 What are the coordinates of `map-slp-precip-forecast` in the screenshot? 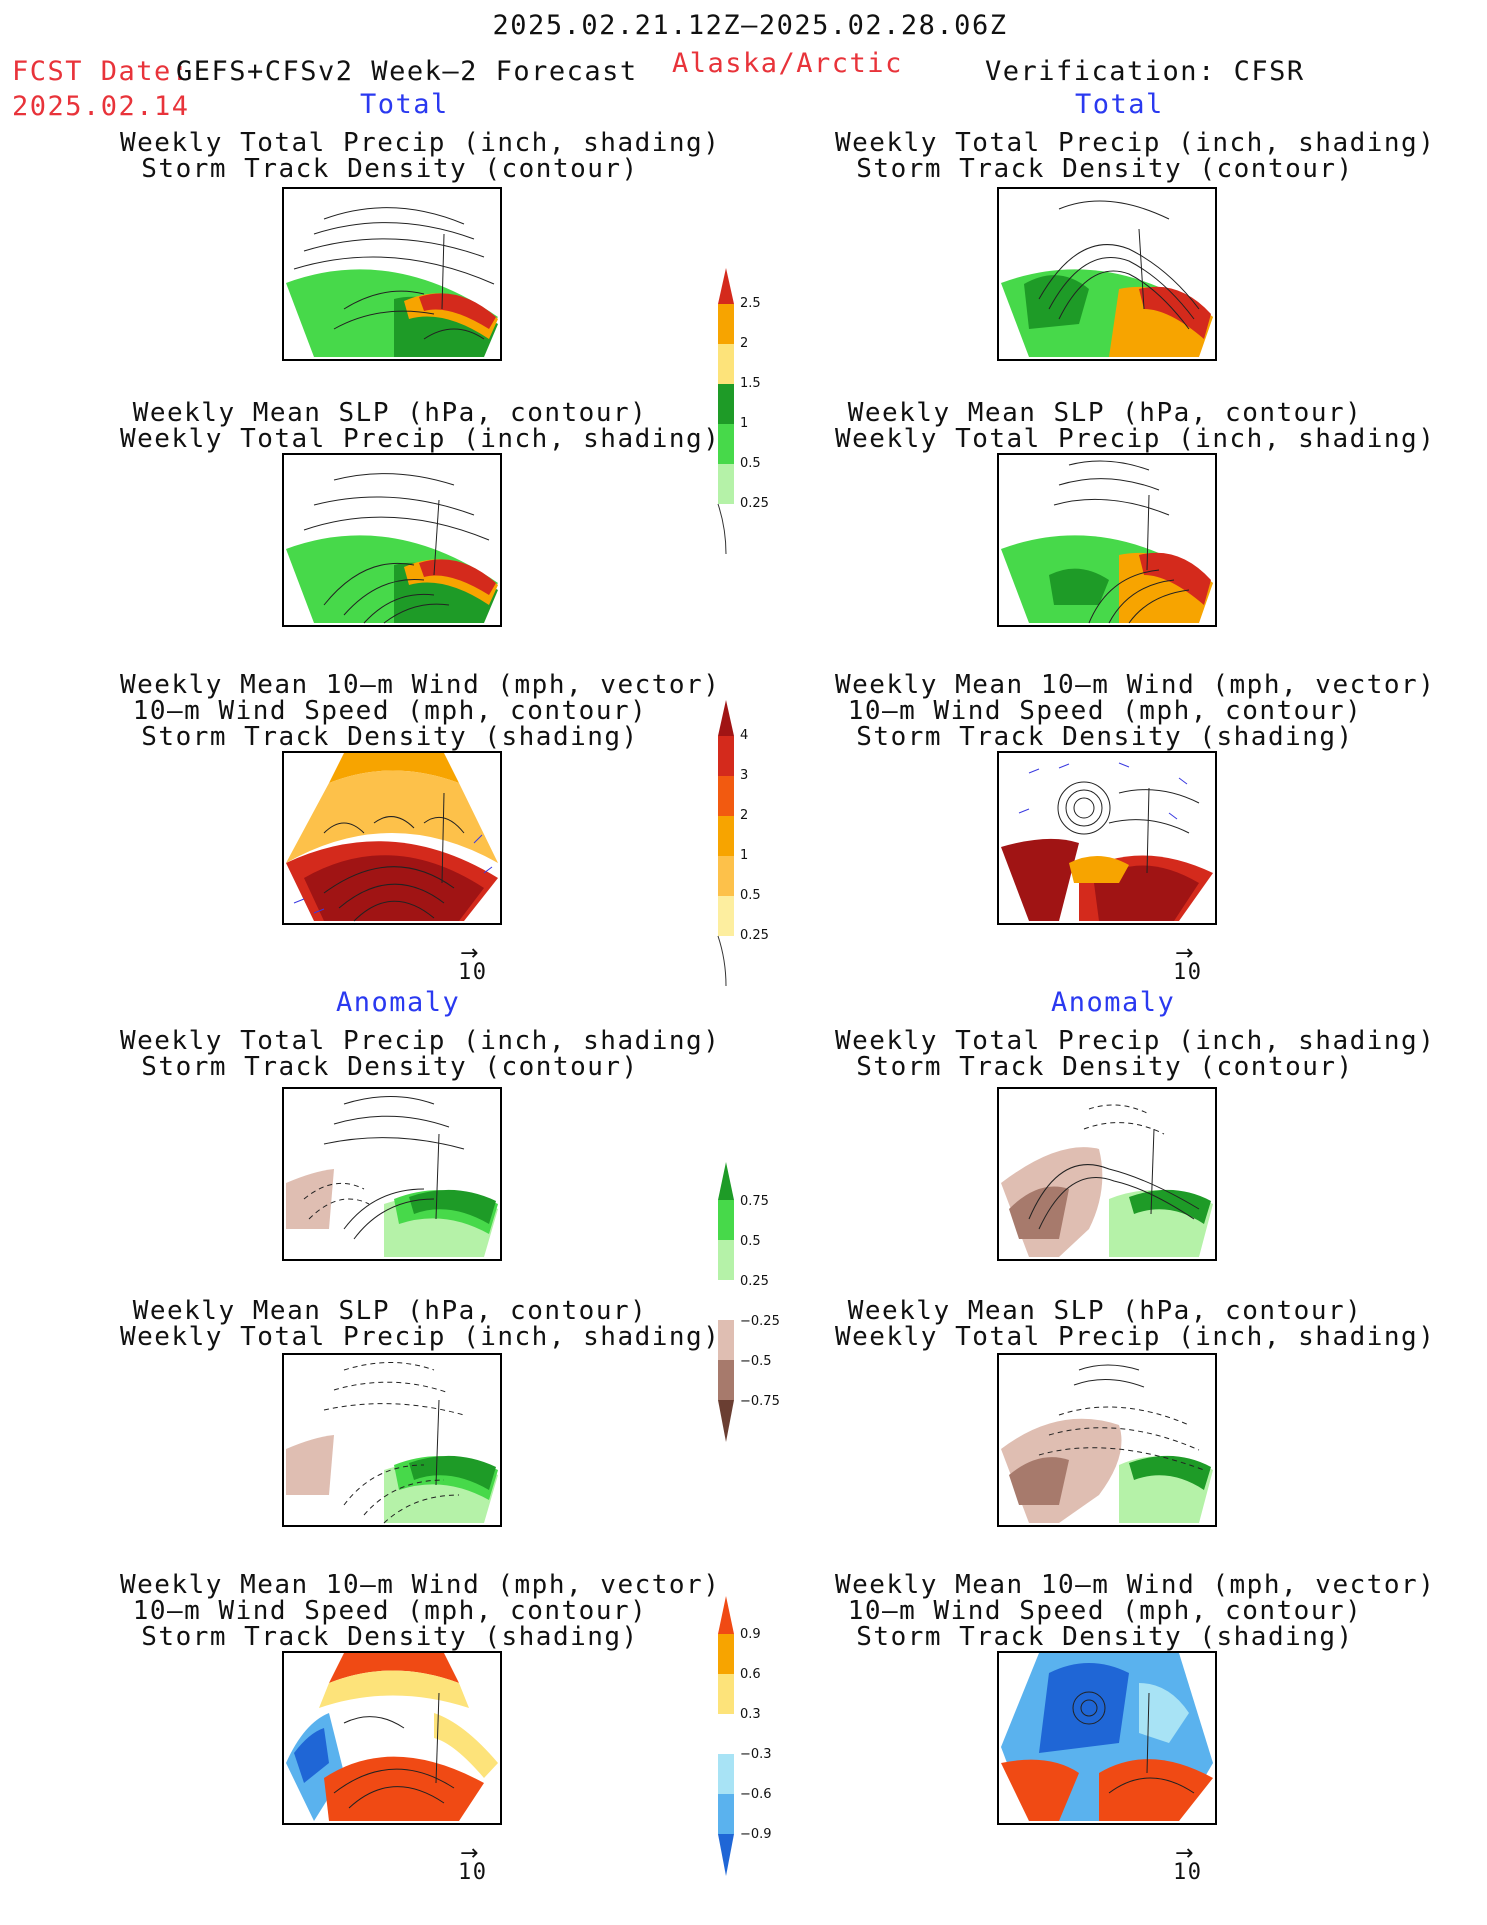 It's located at (392, 540).